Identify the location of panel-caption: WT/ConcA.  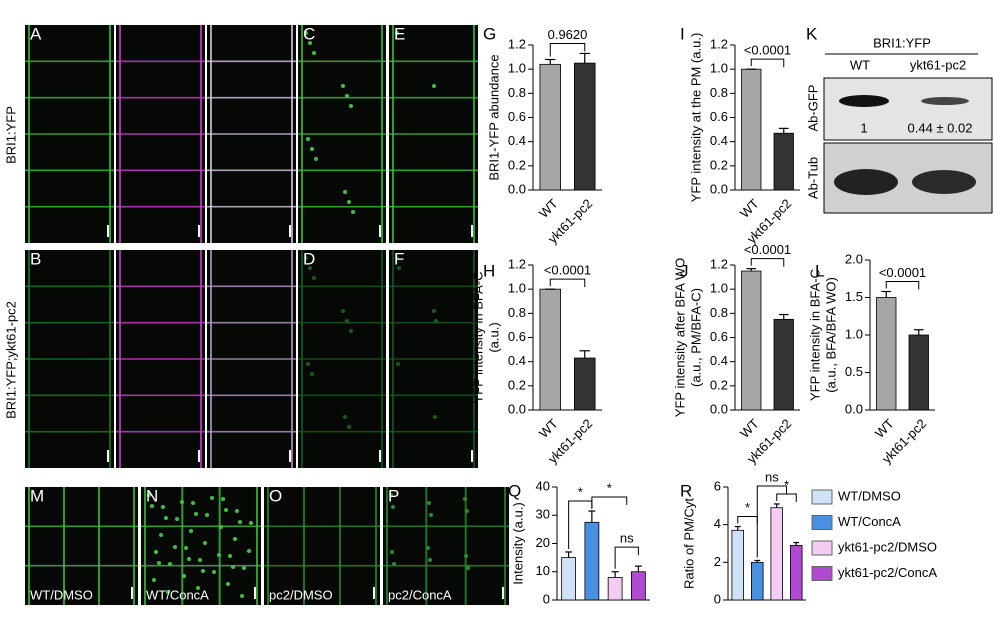
(177, 594).